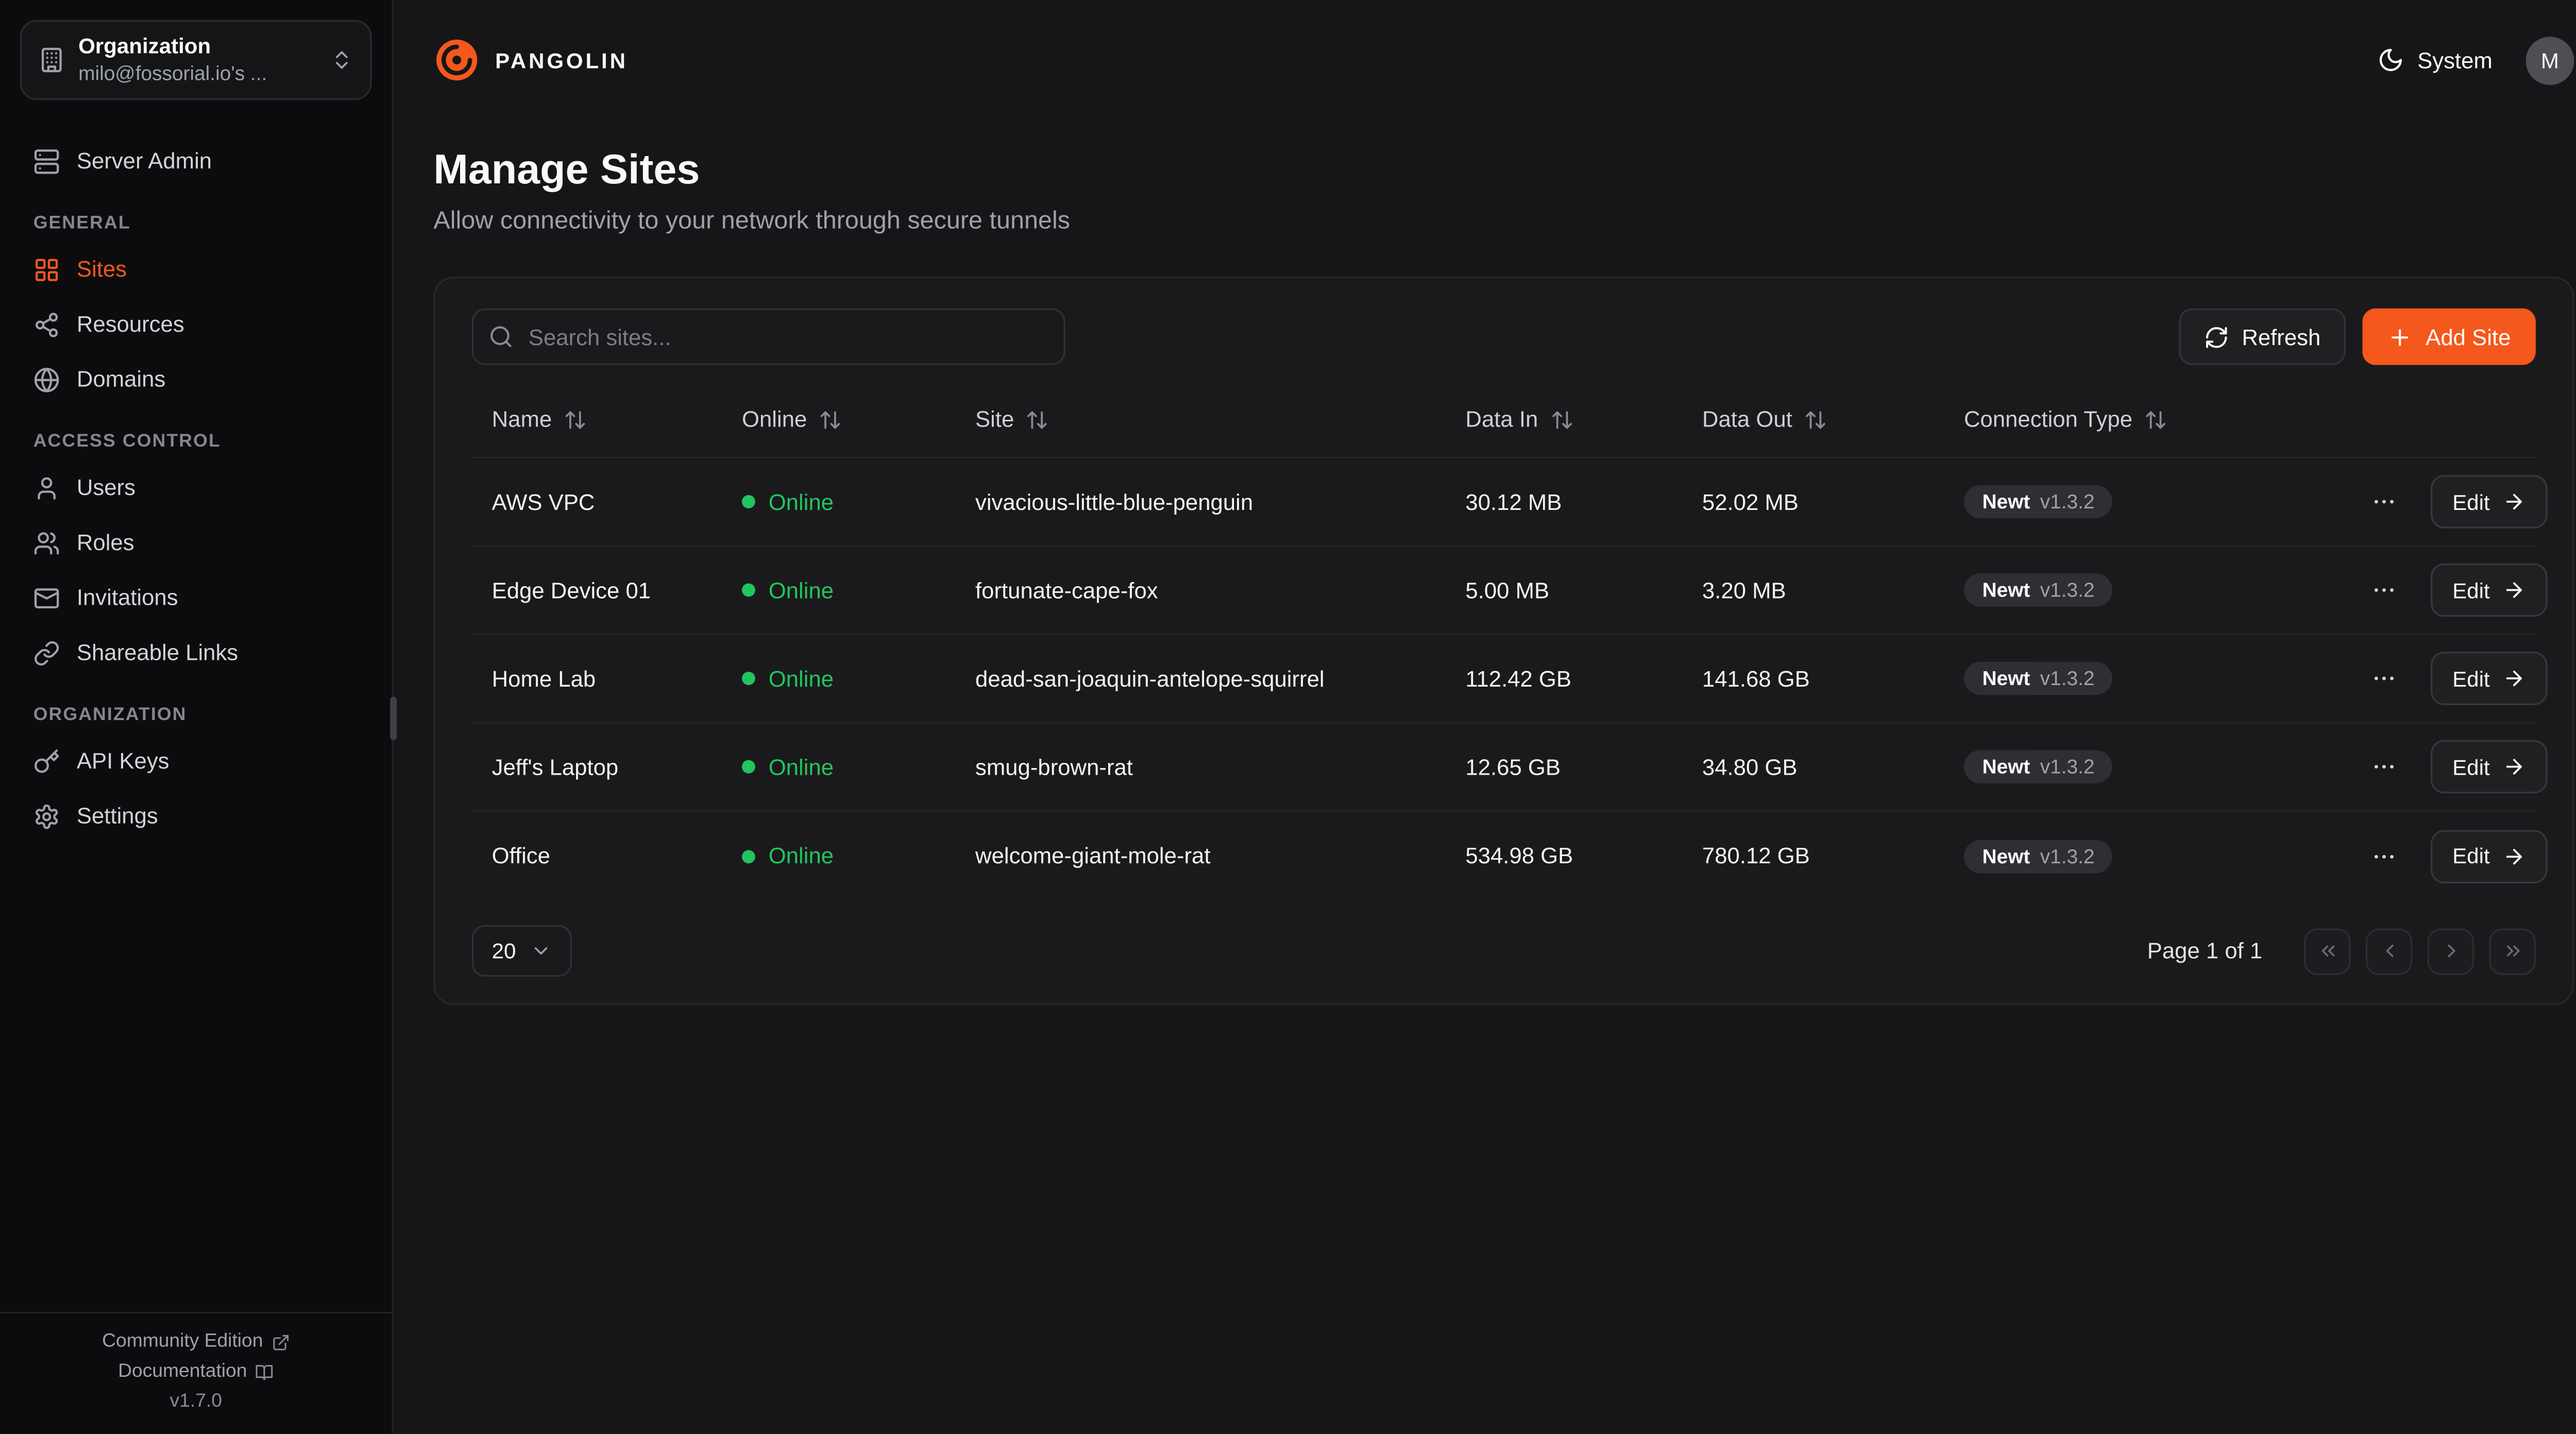 Image resolution: width=2576 pixels, height=1434 pixels. Describe the element at coordinates (46, 598) in the screenshot. I see `mail-icon` at that location.